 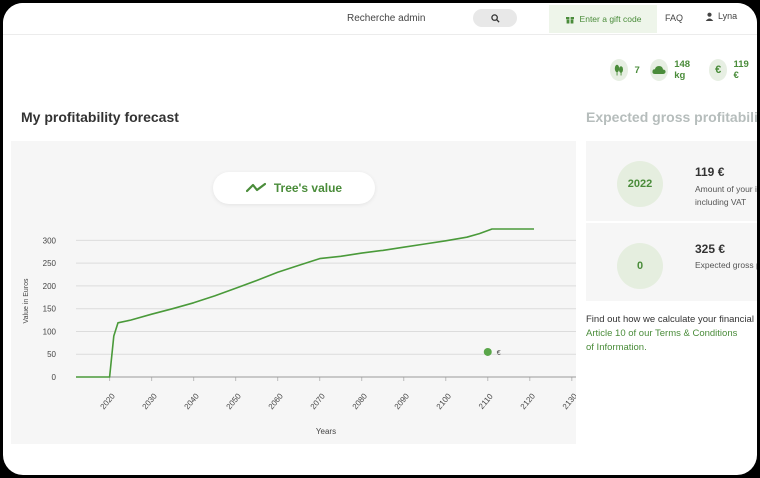 I want to click on legend-label: Tree's value, so click(x=308, y=188).